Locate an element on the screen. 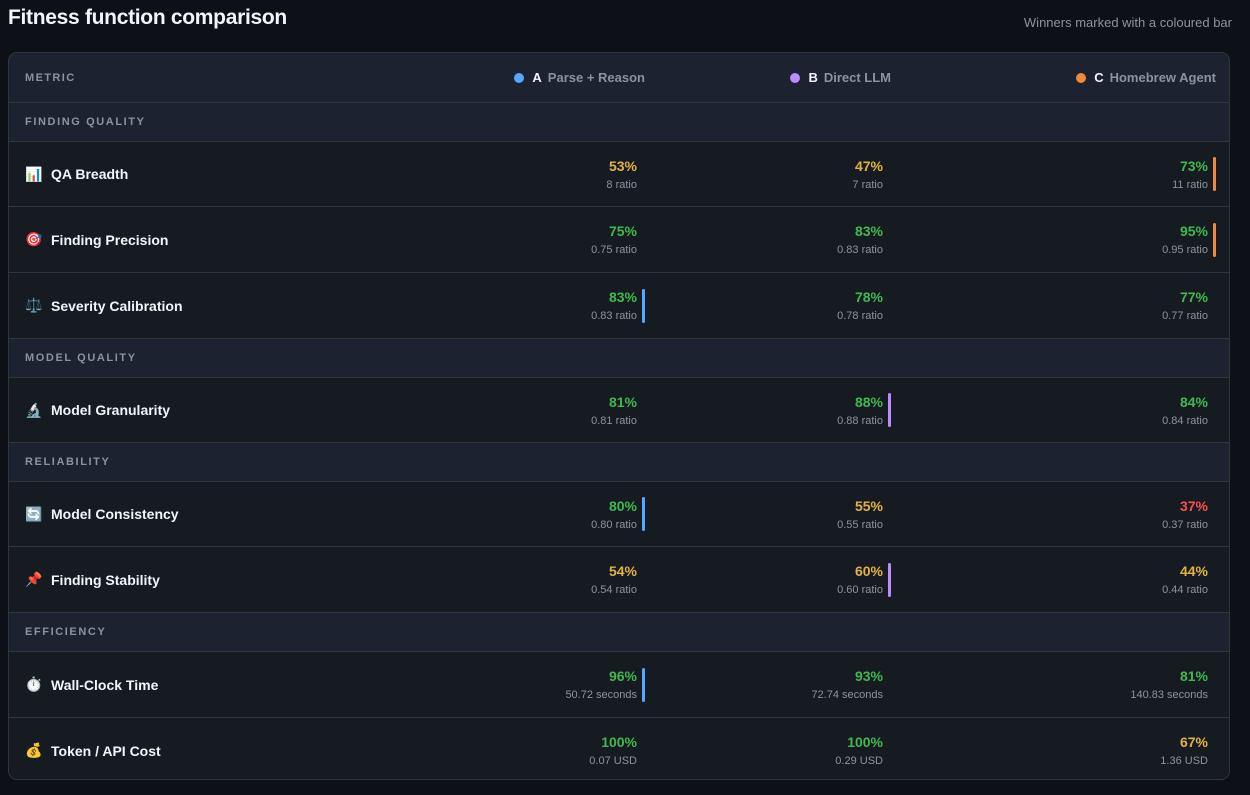 This screenshot has height=795, width=1250. score-cell-b: 93% 72.74 seconds is located at coordinates (768, 684).